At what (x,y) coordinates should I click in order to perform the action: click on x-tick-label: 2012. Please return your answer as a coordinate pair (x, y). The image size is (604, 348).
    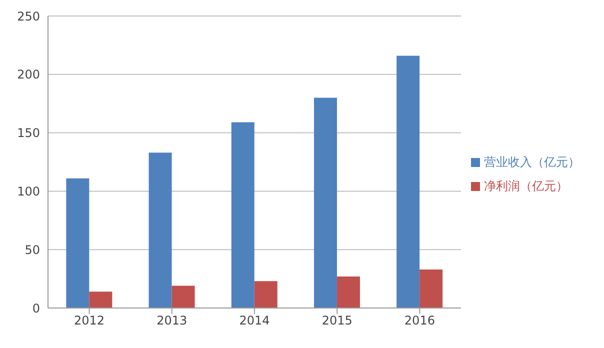
    Looking at the image, I should click on (89, 321).